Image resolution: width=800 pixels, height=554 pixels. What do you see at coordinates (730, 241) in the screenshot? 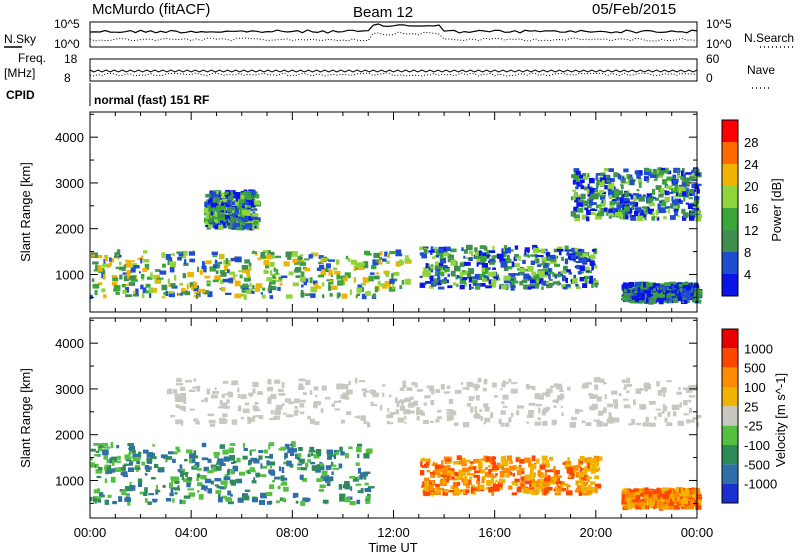
I see `colorbar-box` at bounding box center [730, 241].